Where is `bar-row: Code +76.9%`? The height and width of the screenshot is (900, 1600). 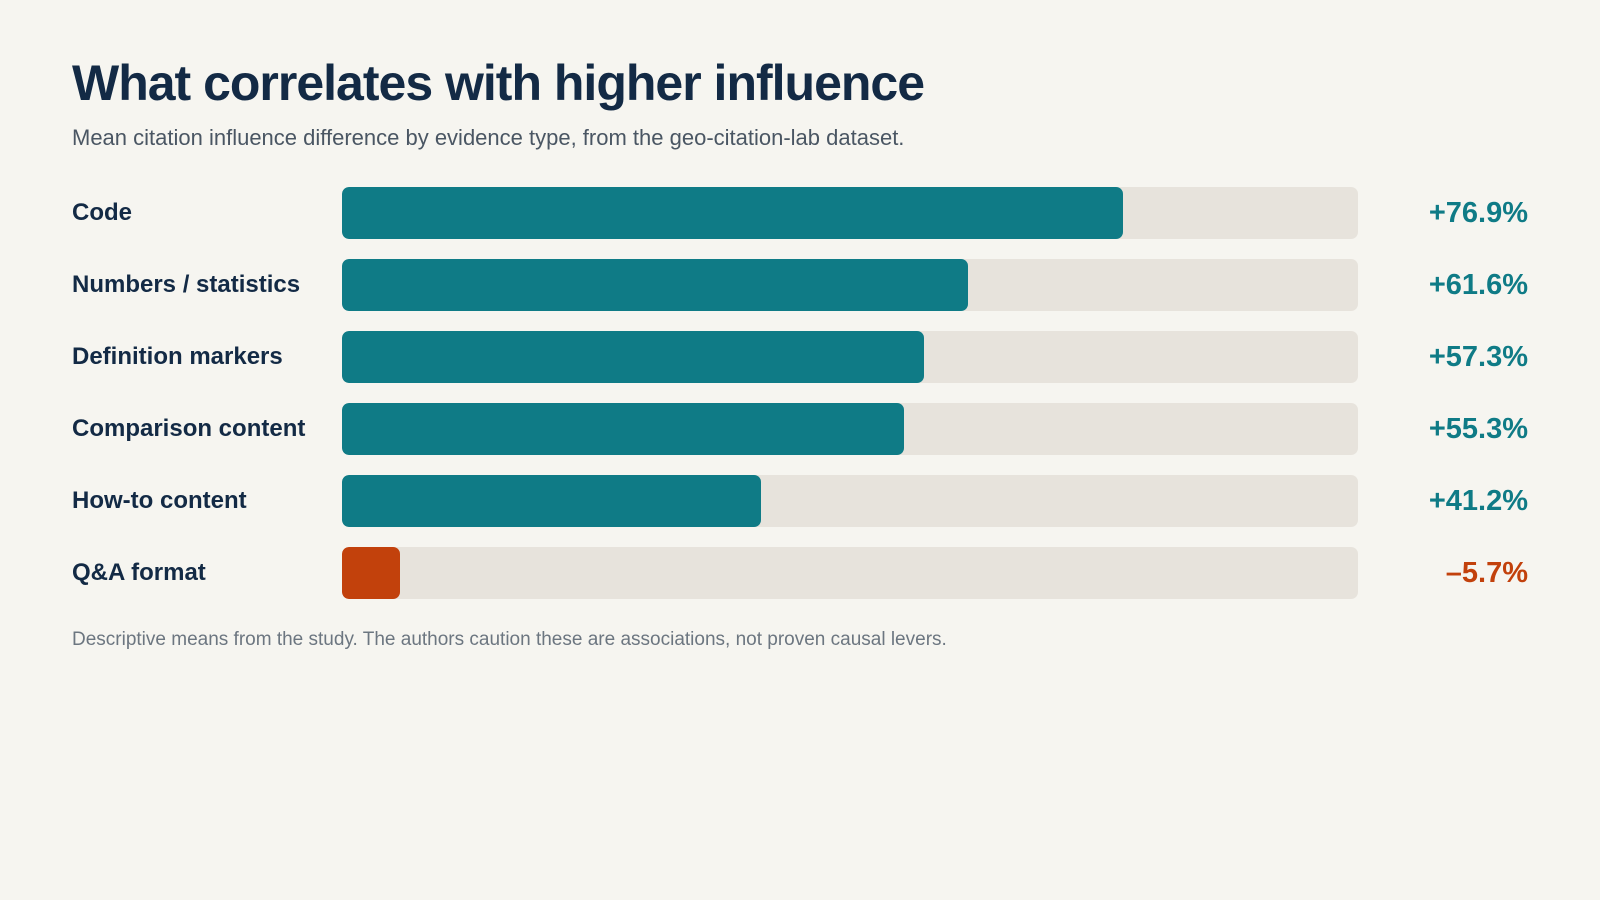
bar-row: Code +76.9% is located at coordinates (800, 213).